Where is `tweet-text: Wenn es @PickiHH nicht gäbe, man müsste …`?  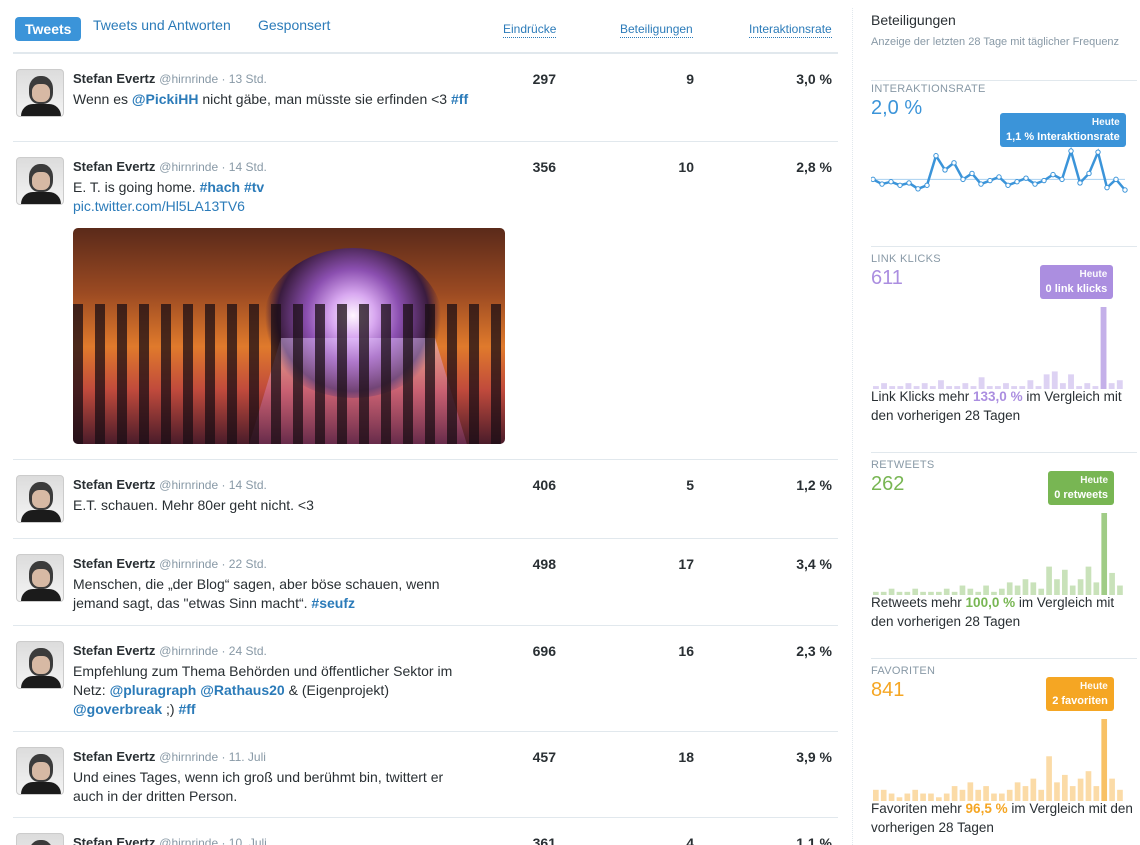 tweet-text: Wenn es @PickiHH nicht gäbe, man müsste … is located at coordinates (273, 99).